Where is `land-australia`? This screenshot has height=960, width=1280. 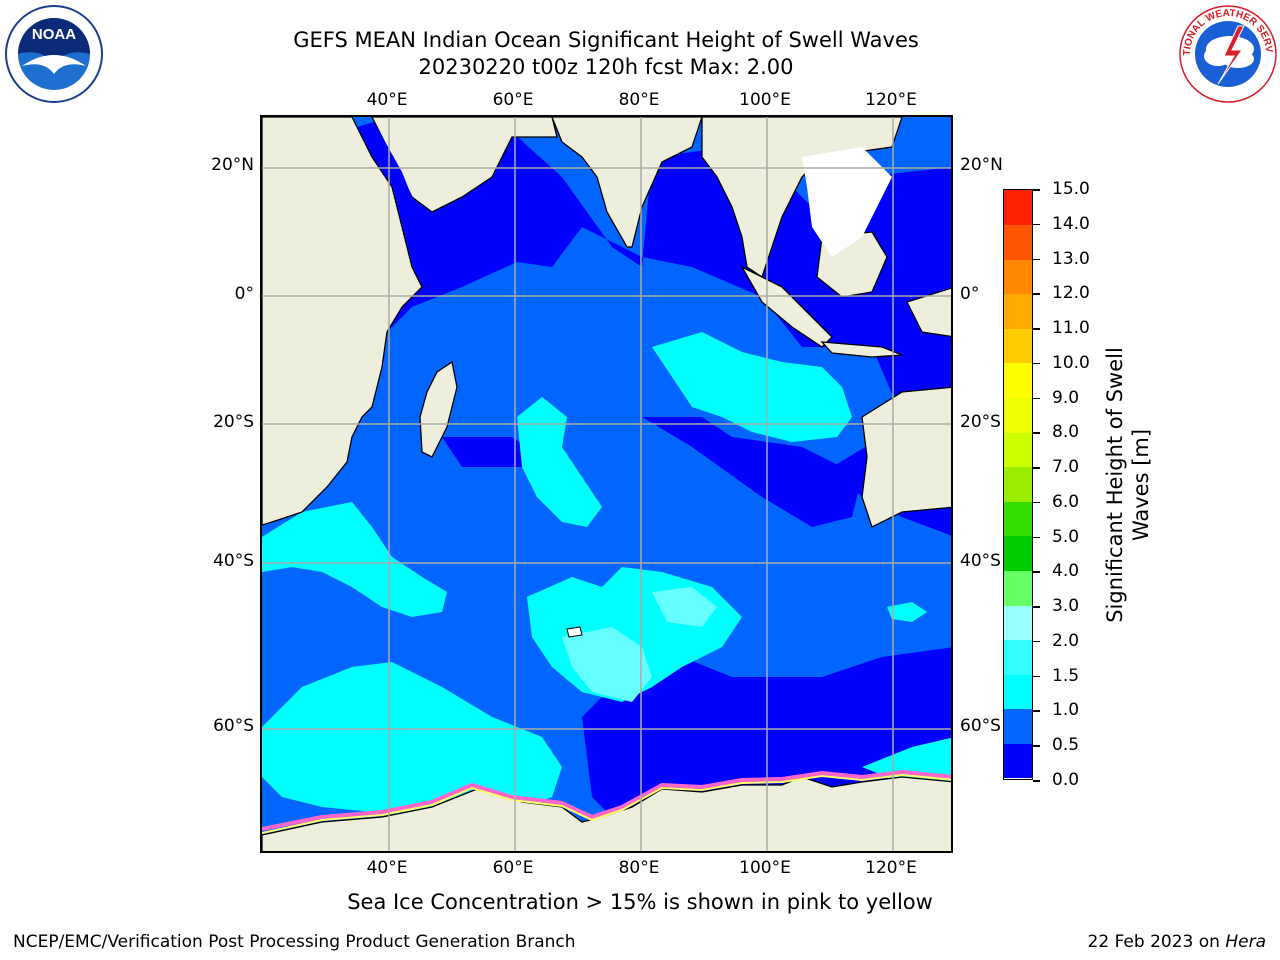
land-australia is located at coordinates (906, 457).